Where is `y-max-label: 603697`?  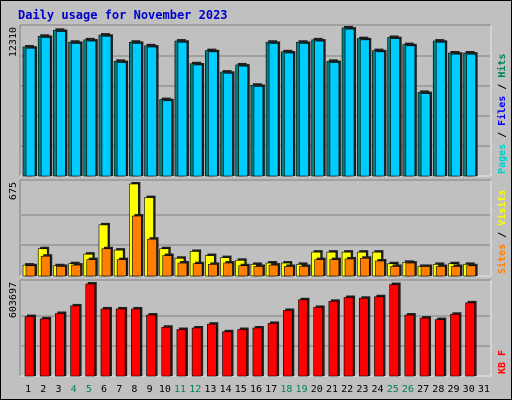 y-max-label: 603697 is located at coordinates (13, 300).